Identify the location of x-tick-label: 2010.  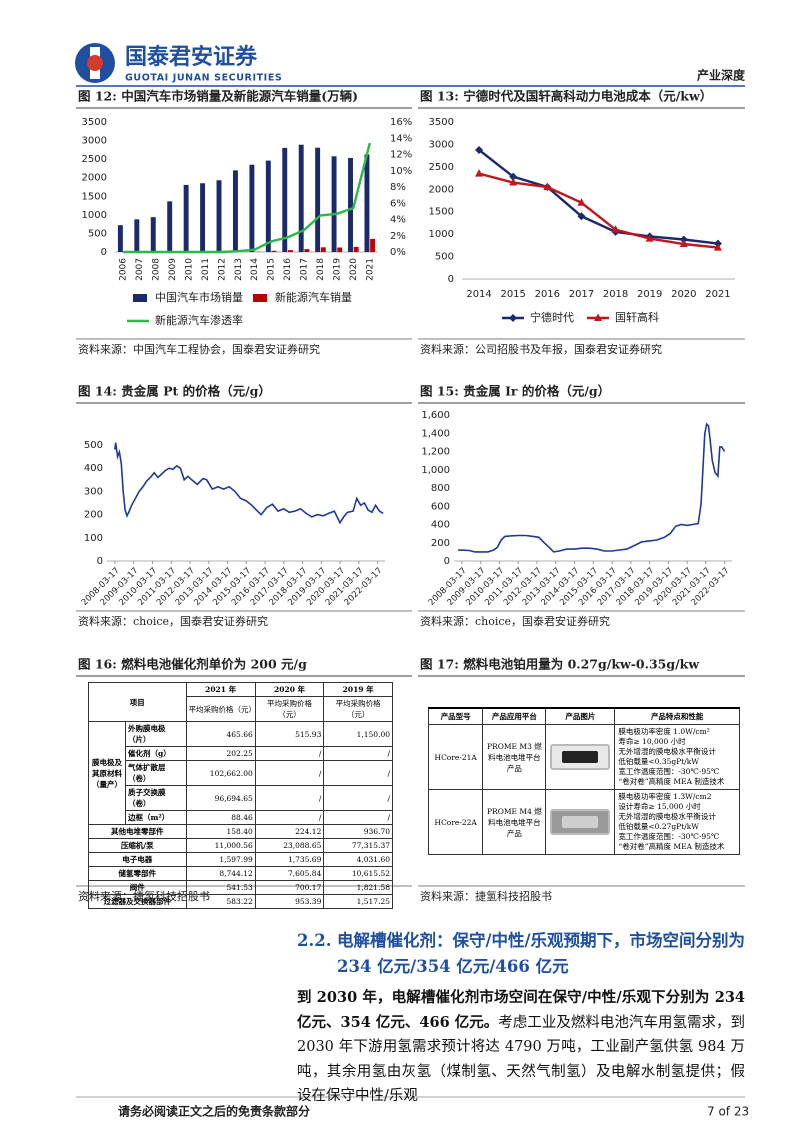
(189, 269).